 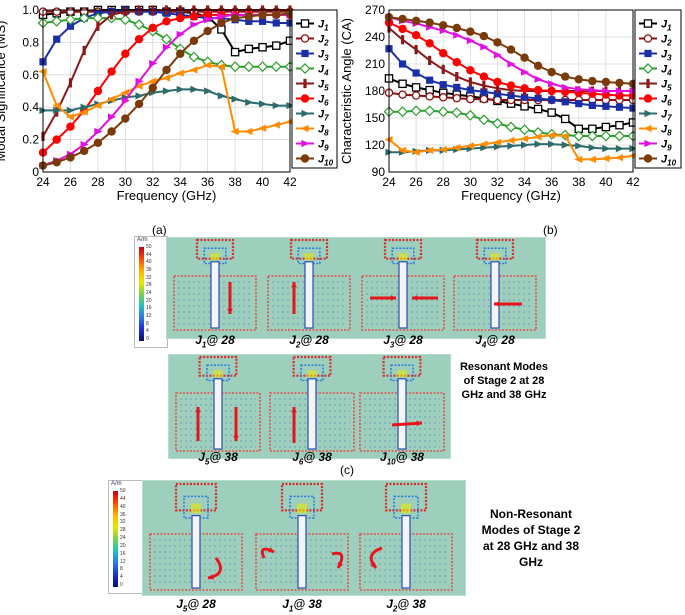 What do you see at coordinates (346, 91) in the screenshot?
I see `y-axis-label: Characteristic Angle (CA)` at bounding box center [346, 91].